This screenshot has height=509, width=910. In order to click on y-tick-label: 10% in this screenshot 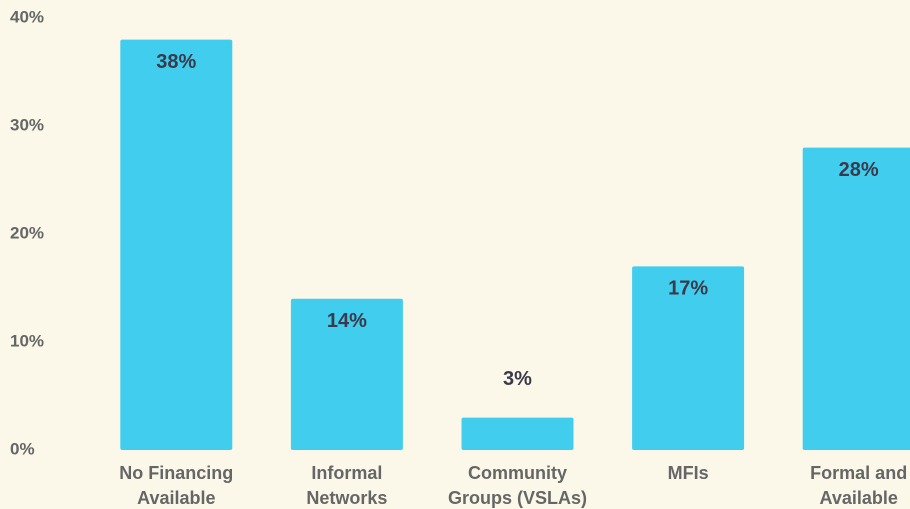, I will do `click(27, 340)`.